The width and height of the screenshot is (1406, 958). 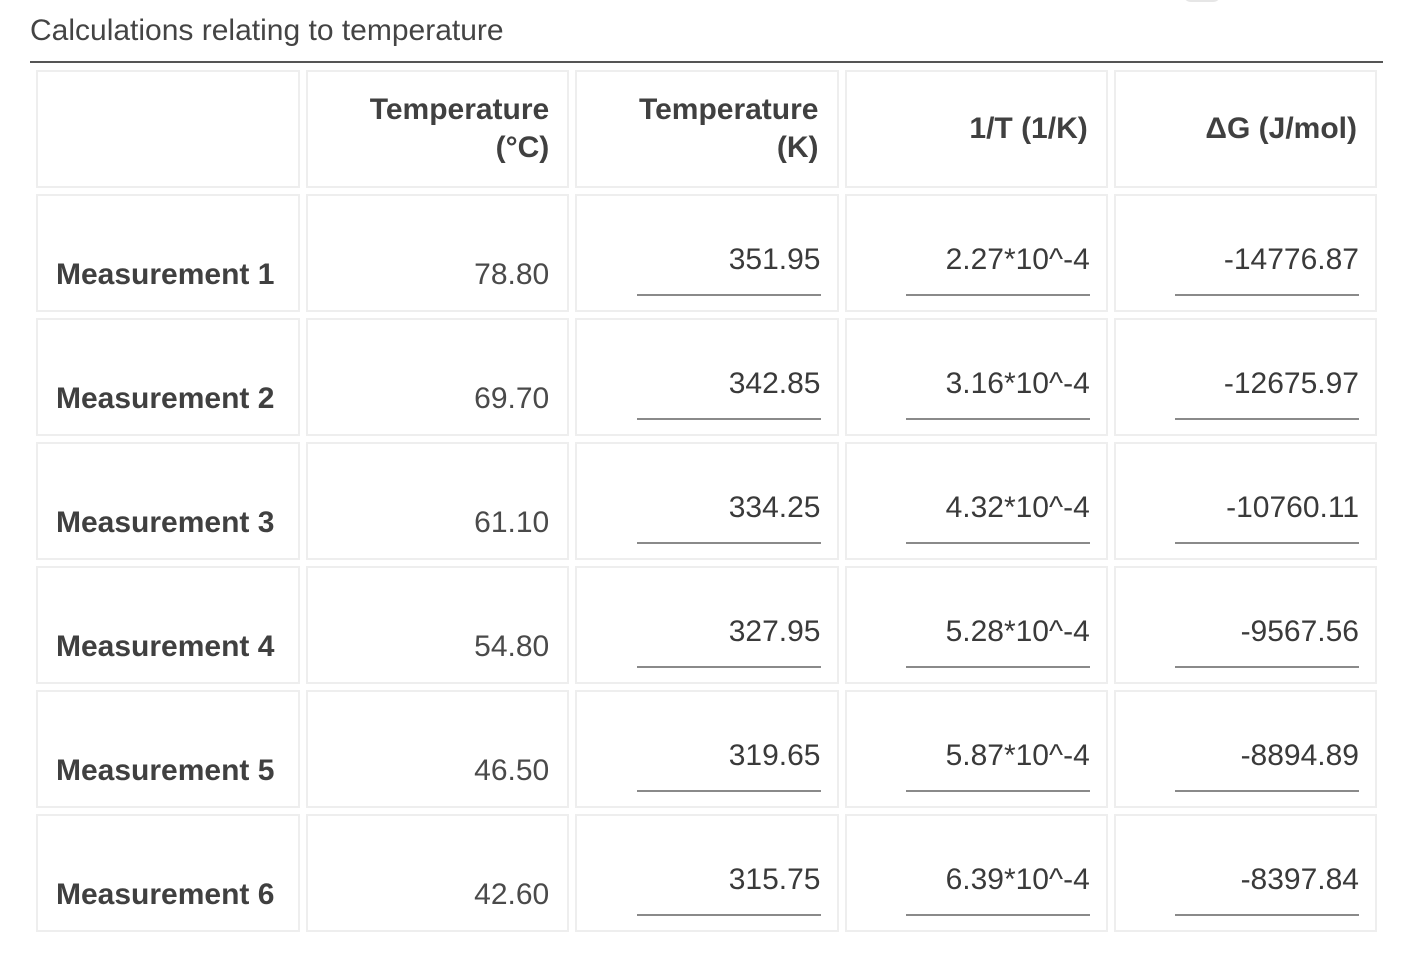 What do you see at coordinates (438, 129) in the screenshot?
I see `header-temperature-c: Temperature (°C)` at bounding box center [438, 129].